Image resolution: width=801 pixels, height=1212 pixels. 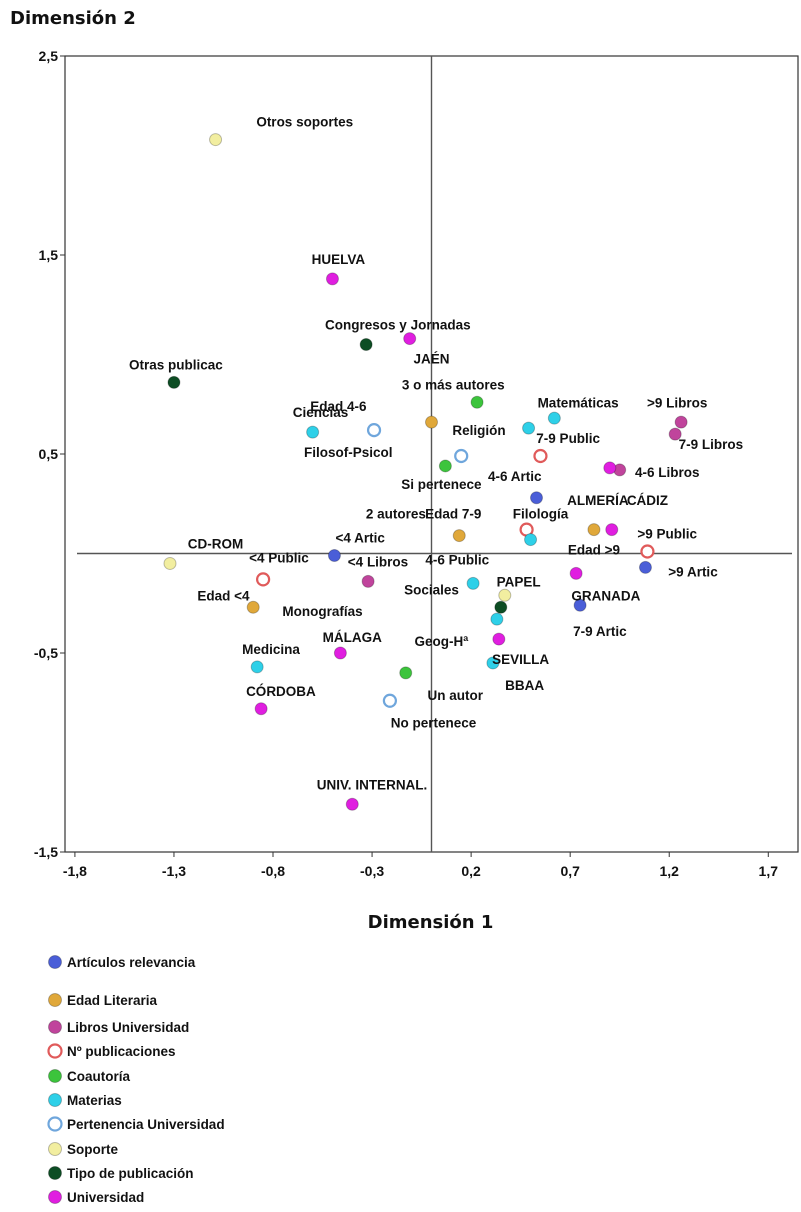 I want to click on point-label: Edad <4, so click(x=223, y=595).